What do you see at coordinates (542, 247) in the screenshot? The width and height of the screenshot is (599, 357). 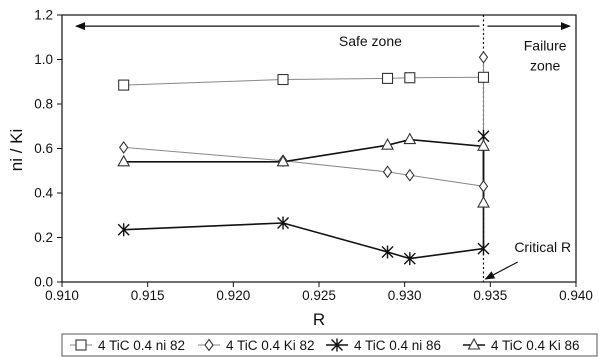 I see `critical-r-label: Critical R` at bounding box center [542, 247].